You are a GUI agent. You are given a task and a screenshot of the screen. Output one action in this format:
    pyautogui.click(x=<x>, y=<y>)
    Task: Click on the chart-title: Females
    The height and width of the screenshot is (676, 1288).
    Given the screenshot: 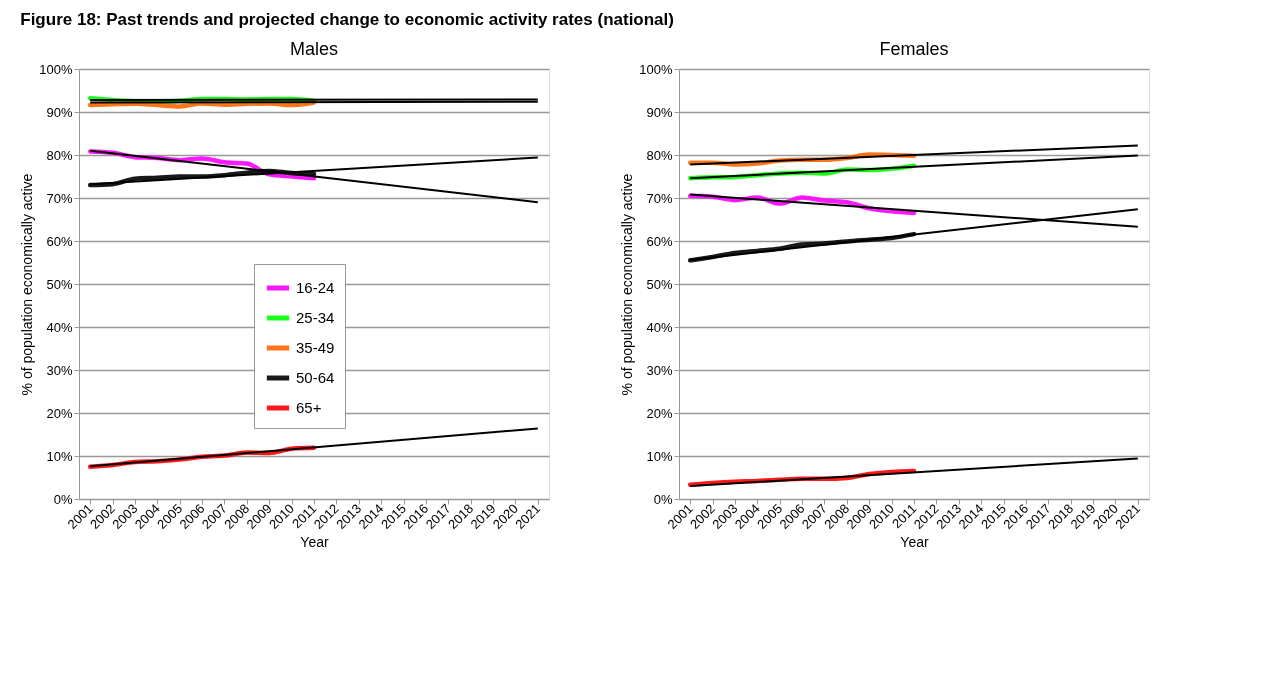 What is the action you would take?
    pyautogui.click(x=914, y=49)
    